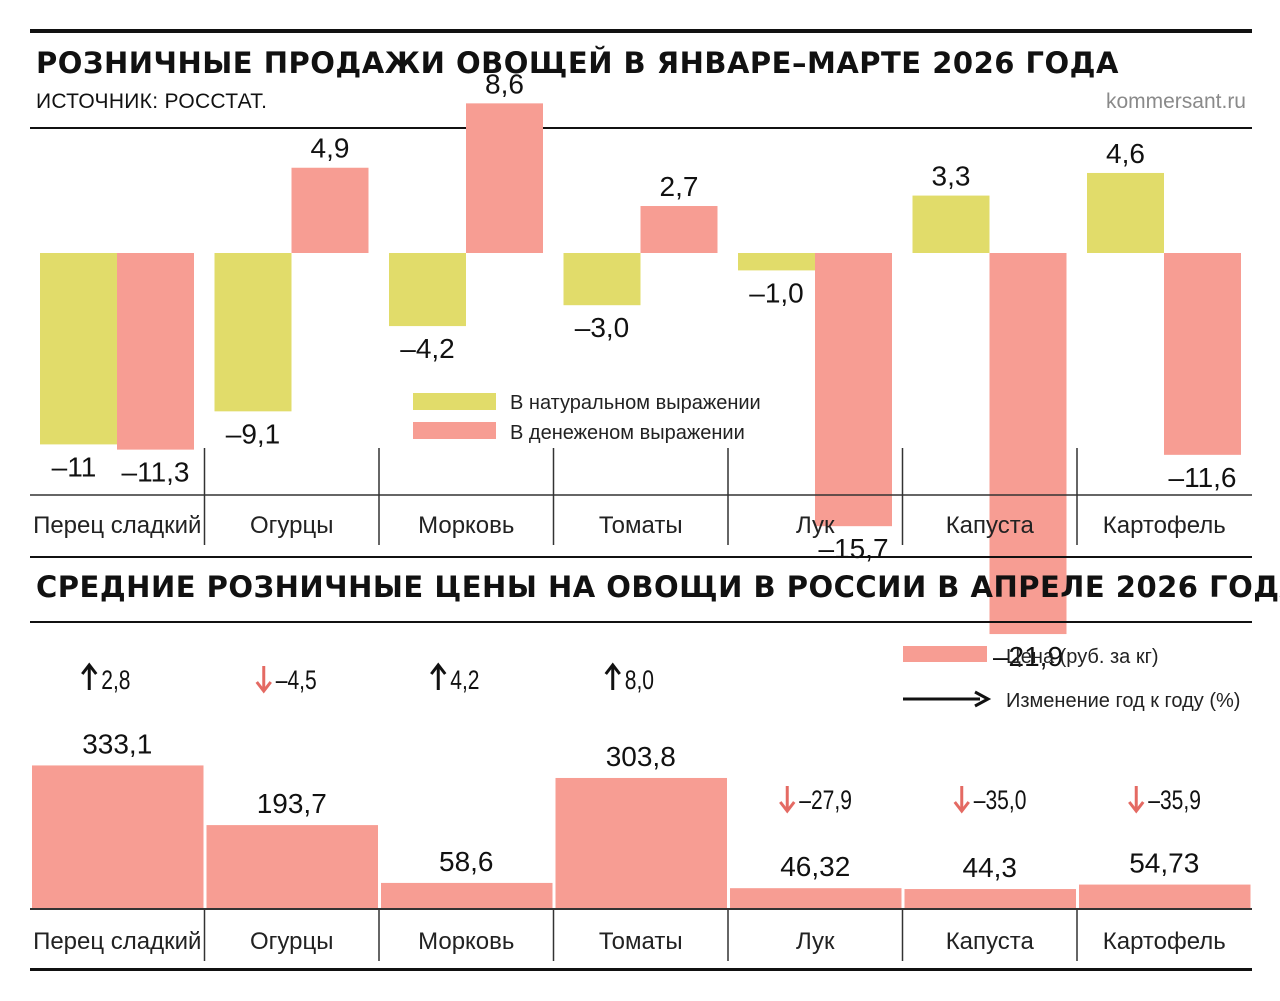 The height and width of the screenshot is (1001, 1280). What do you see at coordinates (74, 466) in the screenshot?
I see `value-label-natural-cat-1: –11` at bounding box center [74, 466].